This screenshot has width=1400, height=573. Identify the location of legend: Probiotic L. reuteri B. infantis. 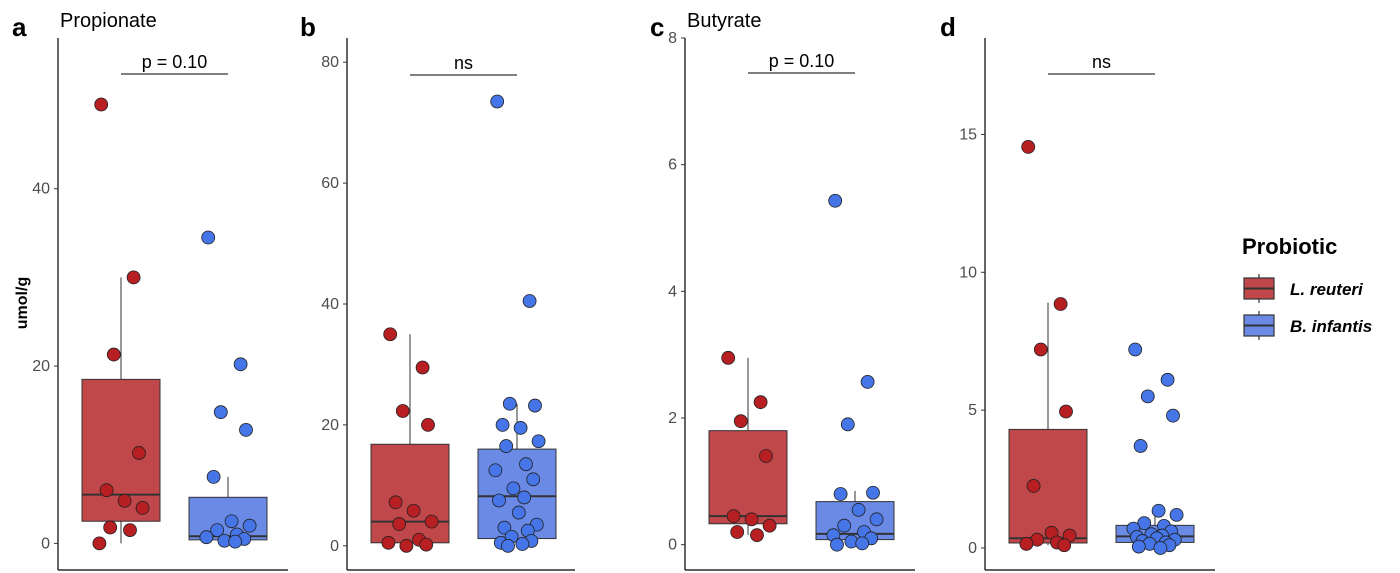
(1307, 287).